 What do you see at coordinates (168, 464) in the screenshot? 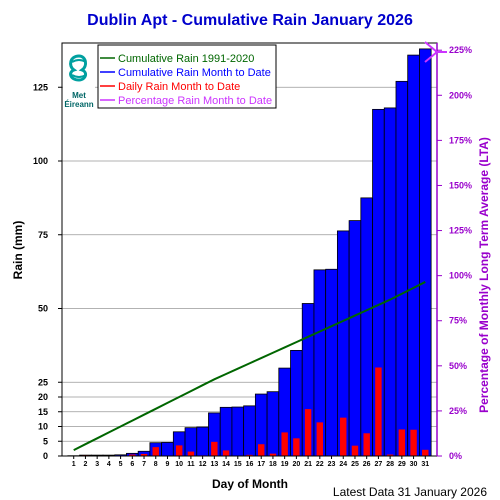
I see `x-tick-label: 9` at bounding box center [168, 464].